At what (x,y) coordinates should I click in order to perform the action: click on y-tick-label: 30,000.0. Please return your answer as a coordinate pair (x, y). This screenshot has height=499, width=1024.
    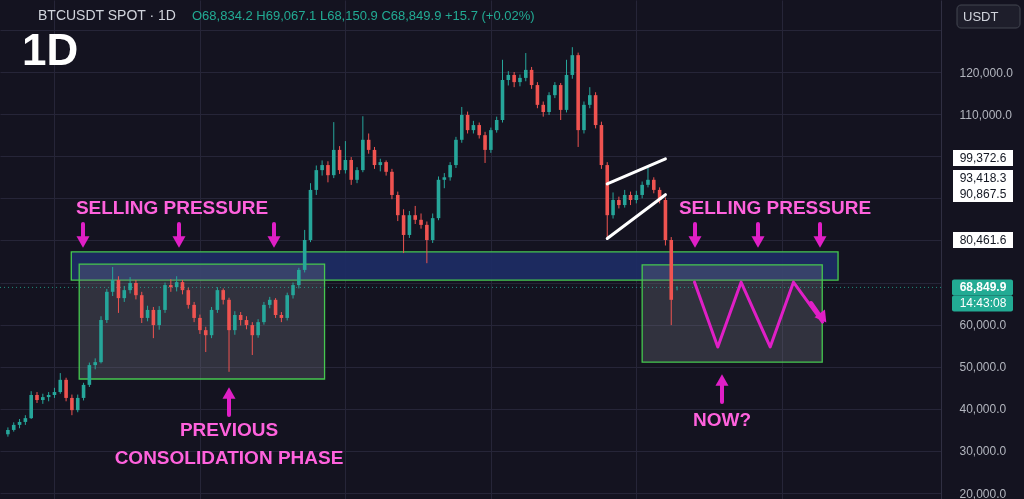
    Looking at the image, I should click on (983, 451).